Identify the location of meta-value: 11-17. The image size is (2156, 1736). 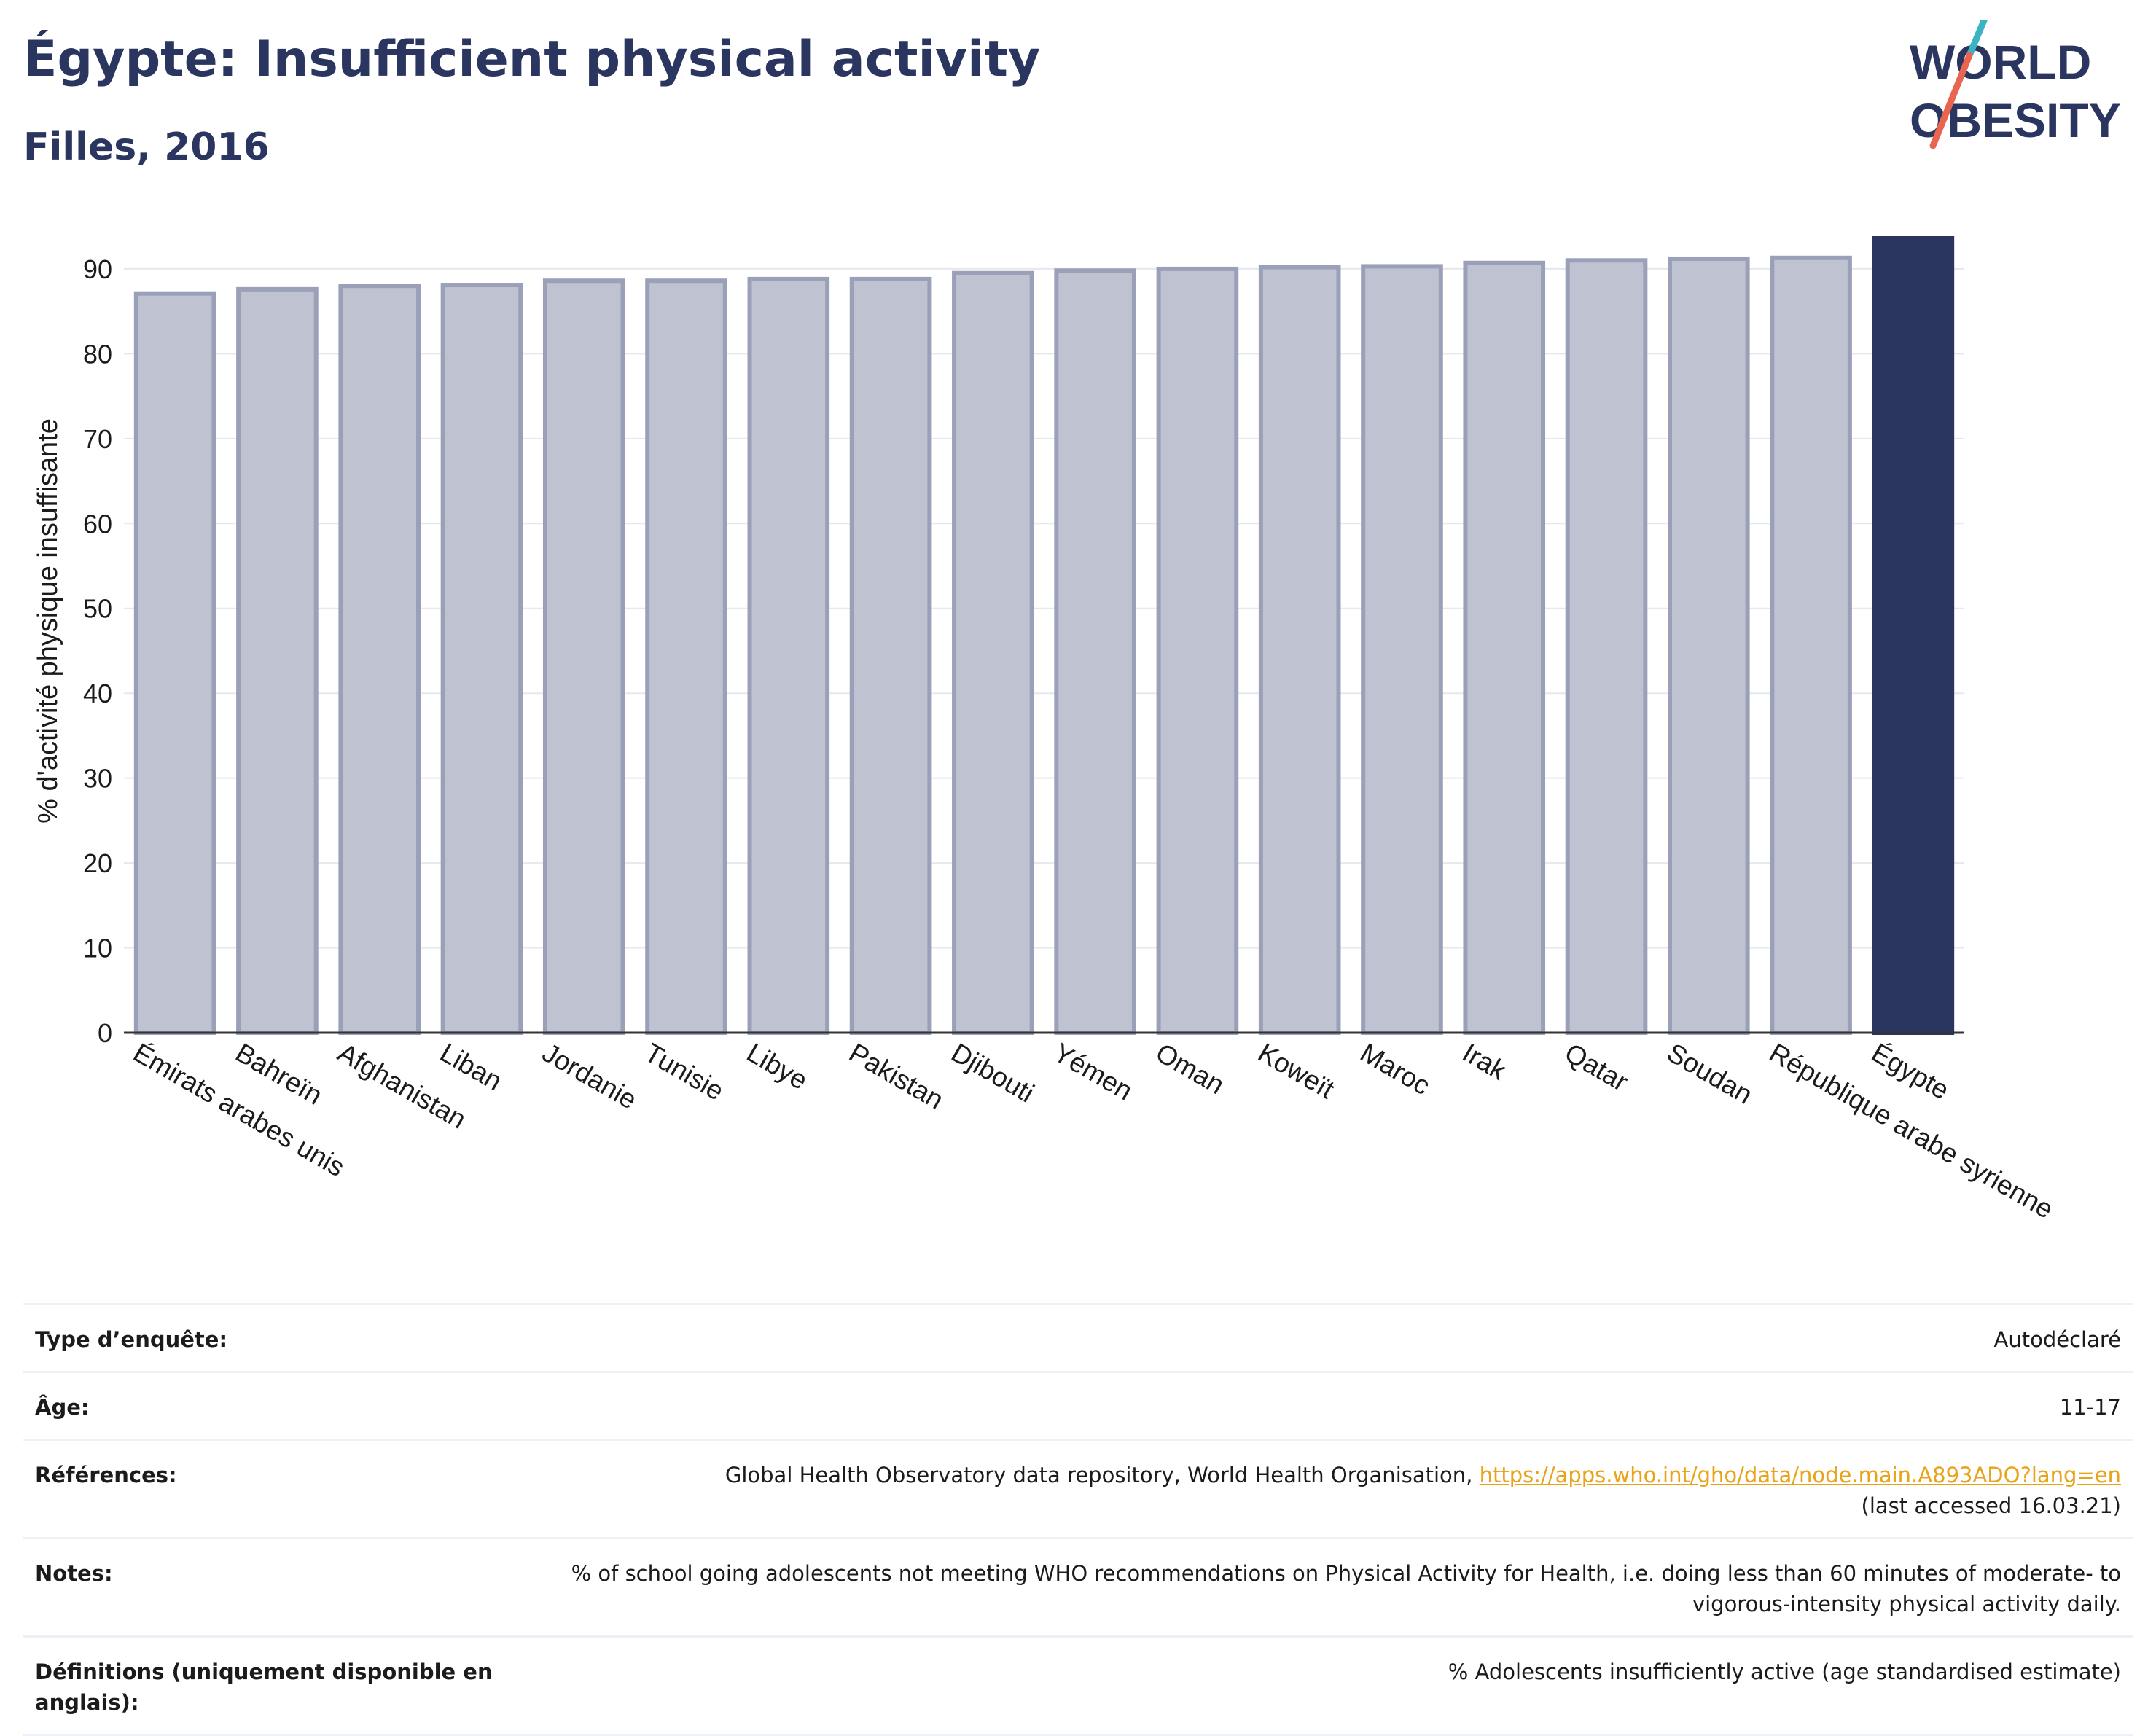
(2090, 1407).